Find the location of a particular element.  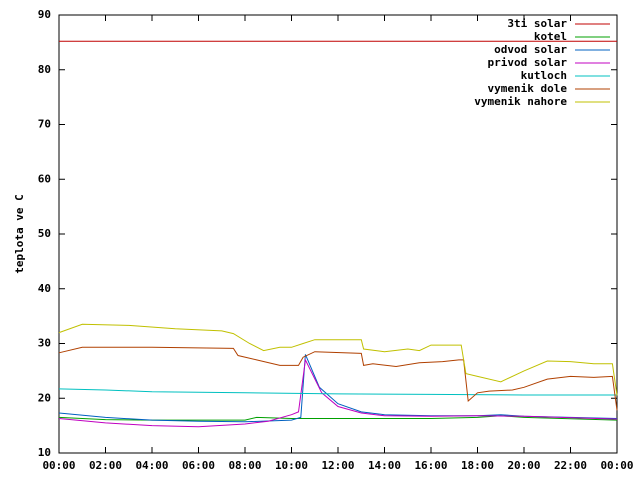

y-tick-label: 60 is located at coordinates (44, 178).